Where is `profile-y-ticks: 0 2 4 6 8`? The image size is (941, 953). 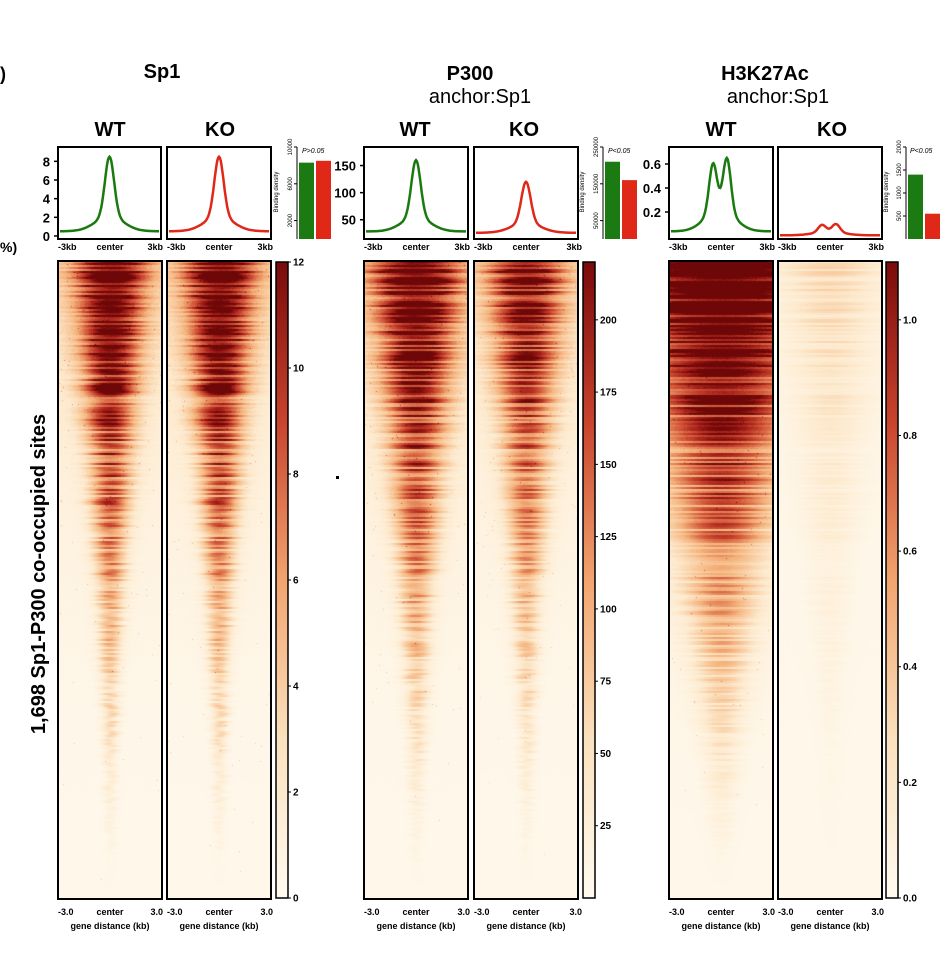
profile-y-ticks: 0 2 4 6 8 is located at coordinates (50, 199).